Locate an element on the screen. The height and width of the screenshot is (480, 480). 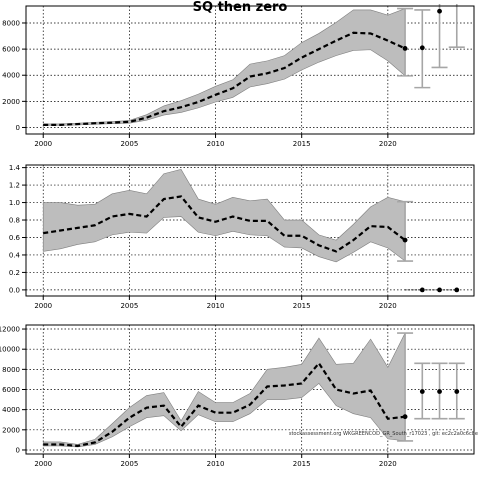
y-tick-label: 0.0 is located at coordinates (14, 290).